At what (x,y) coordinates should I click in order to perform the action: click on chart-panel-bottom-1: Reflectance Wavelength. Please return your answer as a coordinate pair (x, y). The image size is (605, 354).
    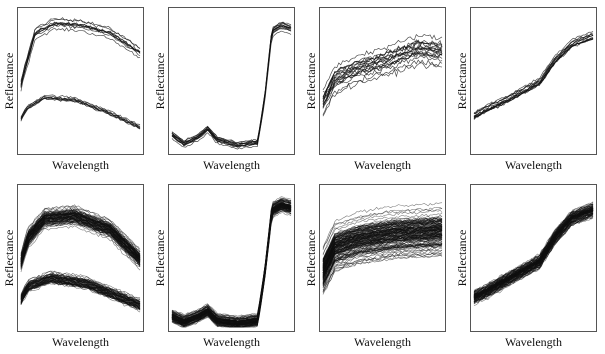
    Looking at the image, I should click on (75, 265).